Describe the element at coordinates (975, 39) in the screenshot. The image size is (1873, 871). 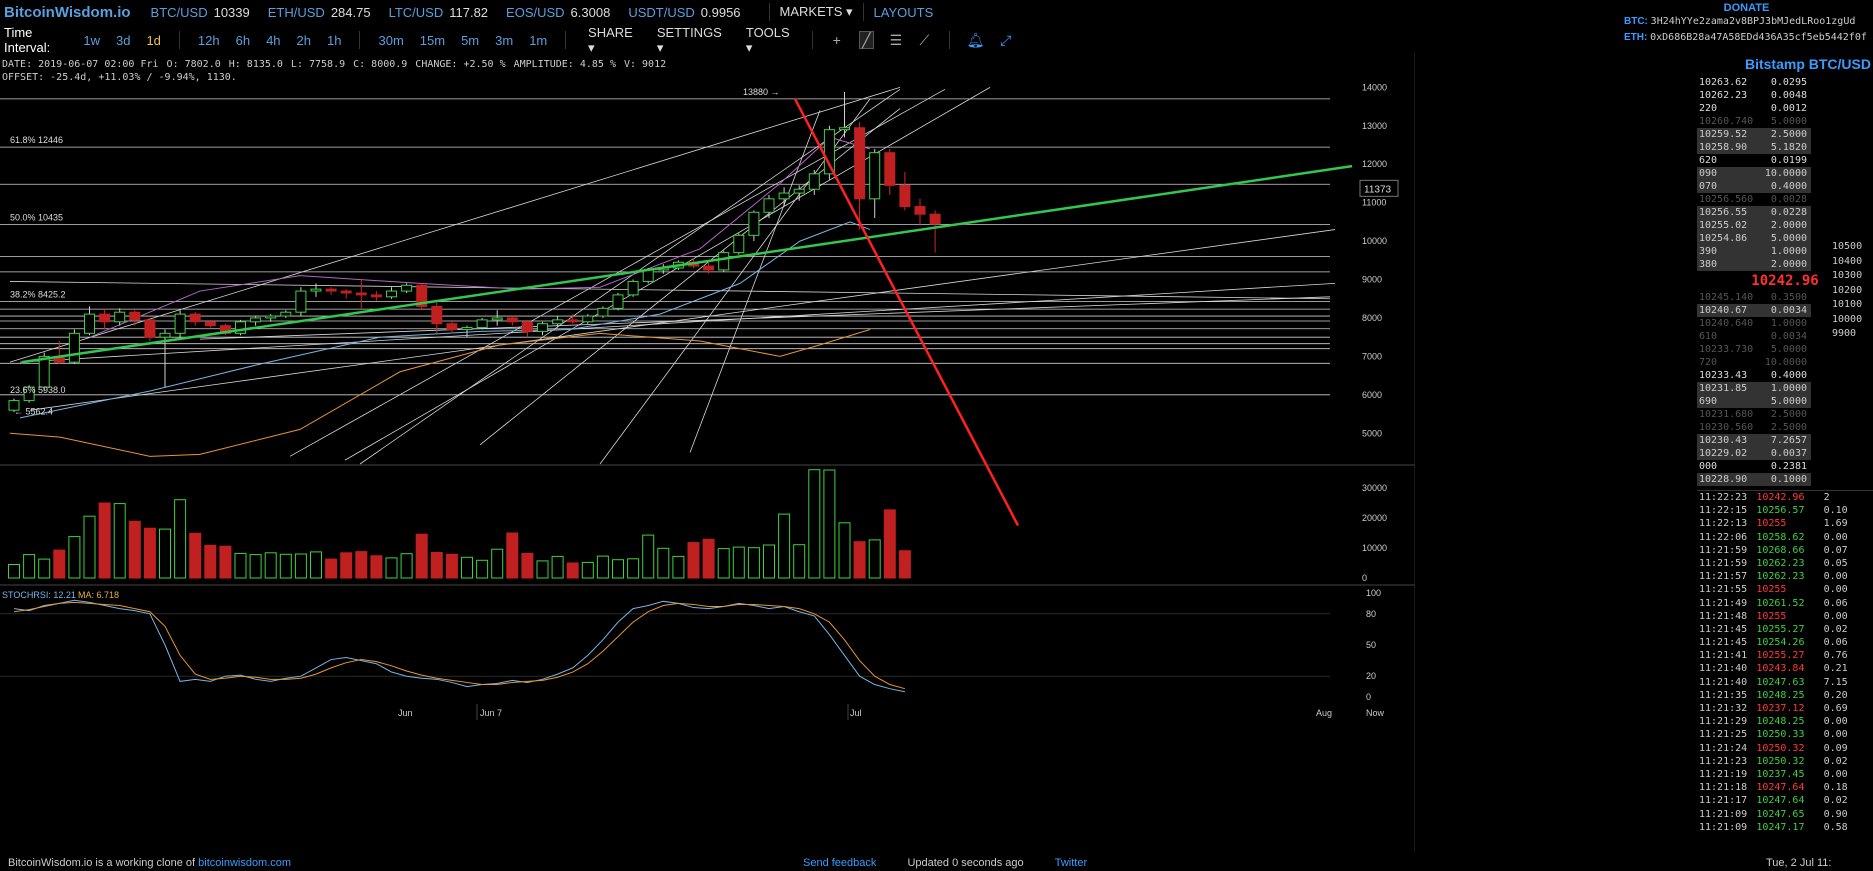
I see `bell-icon: 🔔︎` at that location.